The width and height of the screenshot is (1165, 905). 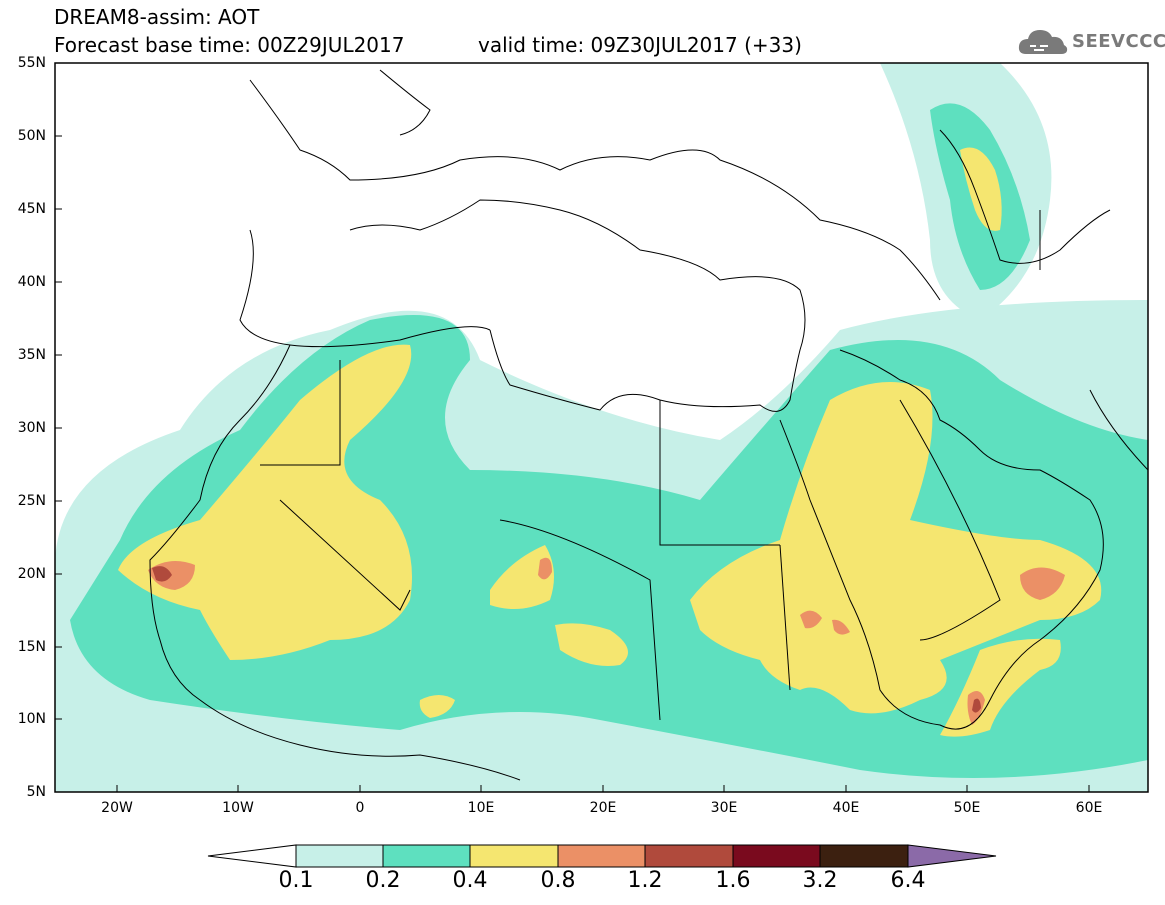 What do you see at coordinates (846, 808) in the screenshot?
I see `lon-label: 40E` at bounding box center [846, 808].